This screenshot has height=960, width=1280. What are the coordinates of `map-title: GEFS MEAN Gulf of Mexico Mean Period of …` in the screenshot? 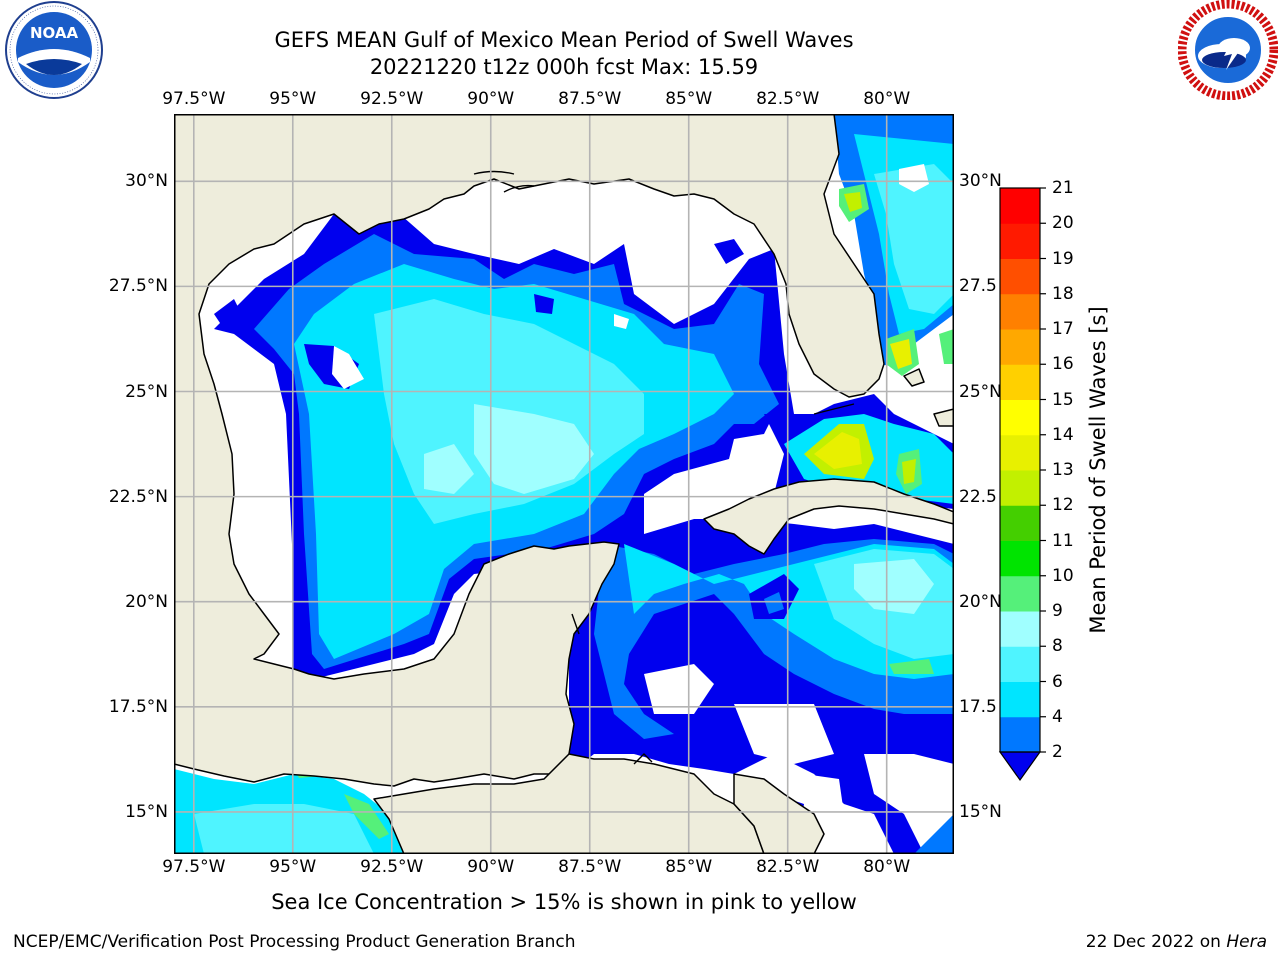 It's located at (564, 40).